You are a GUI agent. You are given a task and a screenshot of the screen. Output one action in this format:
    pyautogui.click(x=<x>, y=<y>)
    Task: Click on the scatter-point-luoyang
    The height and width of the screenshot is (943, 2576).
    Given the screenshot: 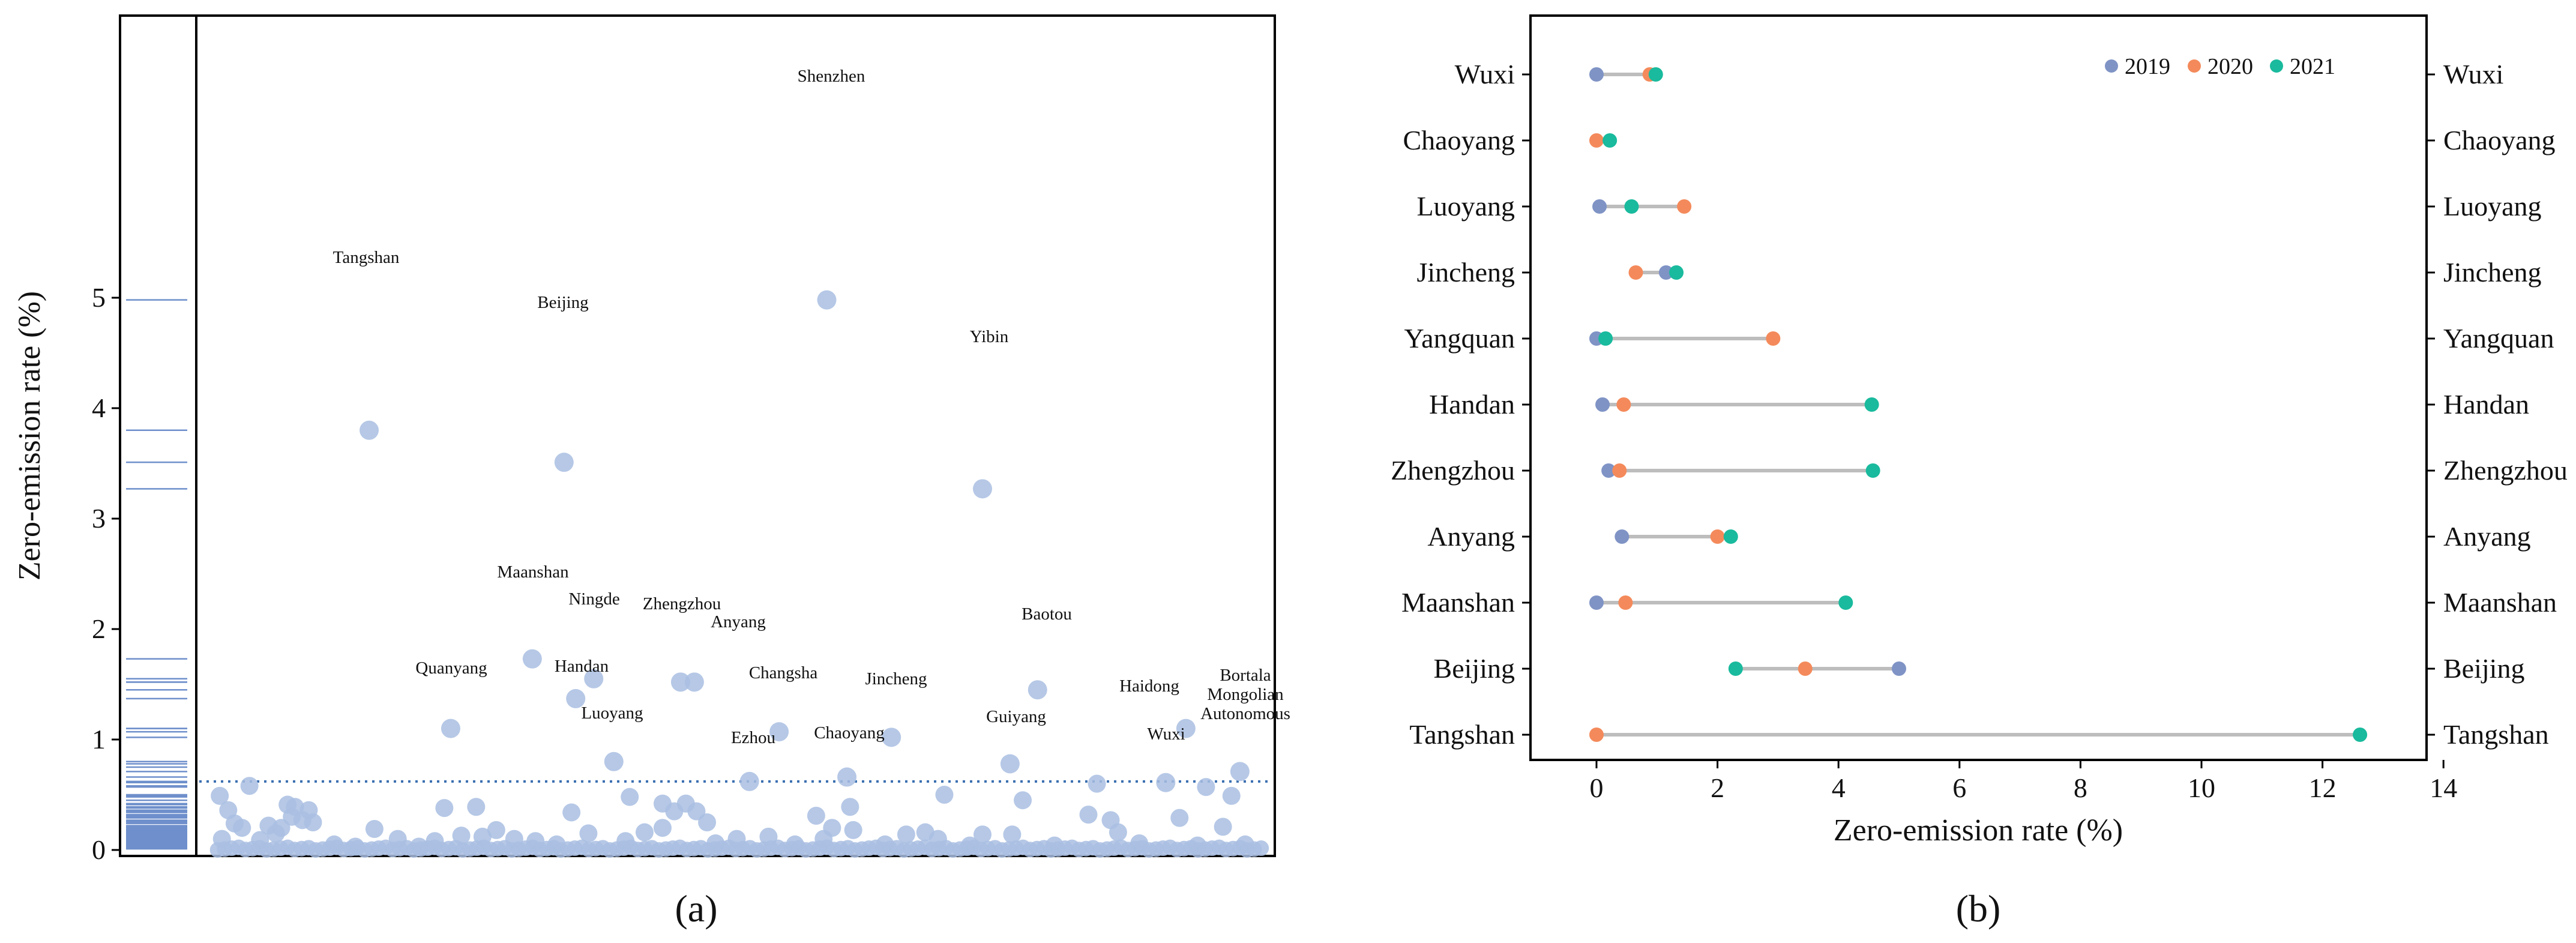 What is the action you would take?
    pyautogui.click(x=614, y=762)
    